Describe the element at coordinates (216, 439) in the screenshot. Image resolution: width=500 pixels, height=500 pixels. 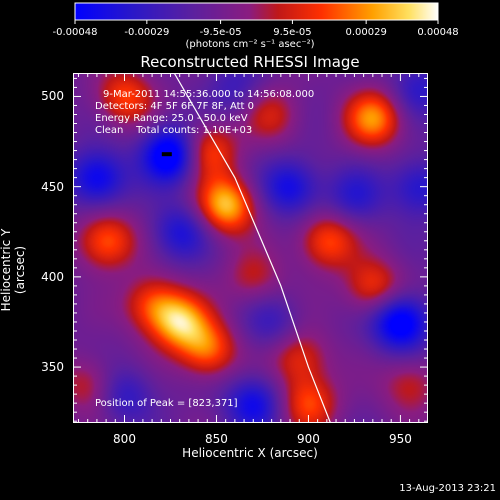
I see `x-tick-label: 850` at that location.